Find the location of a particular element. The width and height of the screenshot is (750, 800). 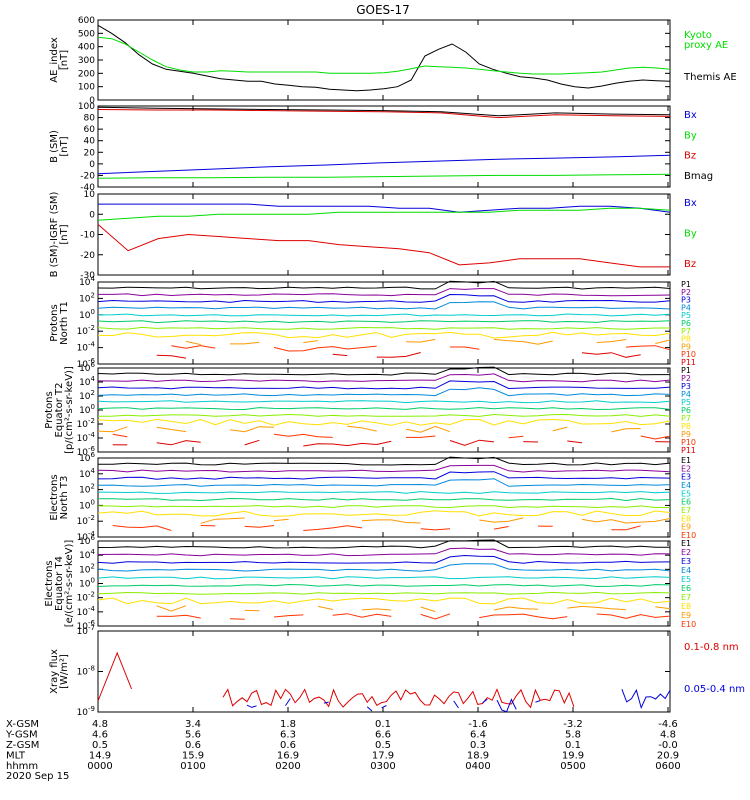

legend-label: P1 is located at coordinates (686, 284).